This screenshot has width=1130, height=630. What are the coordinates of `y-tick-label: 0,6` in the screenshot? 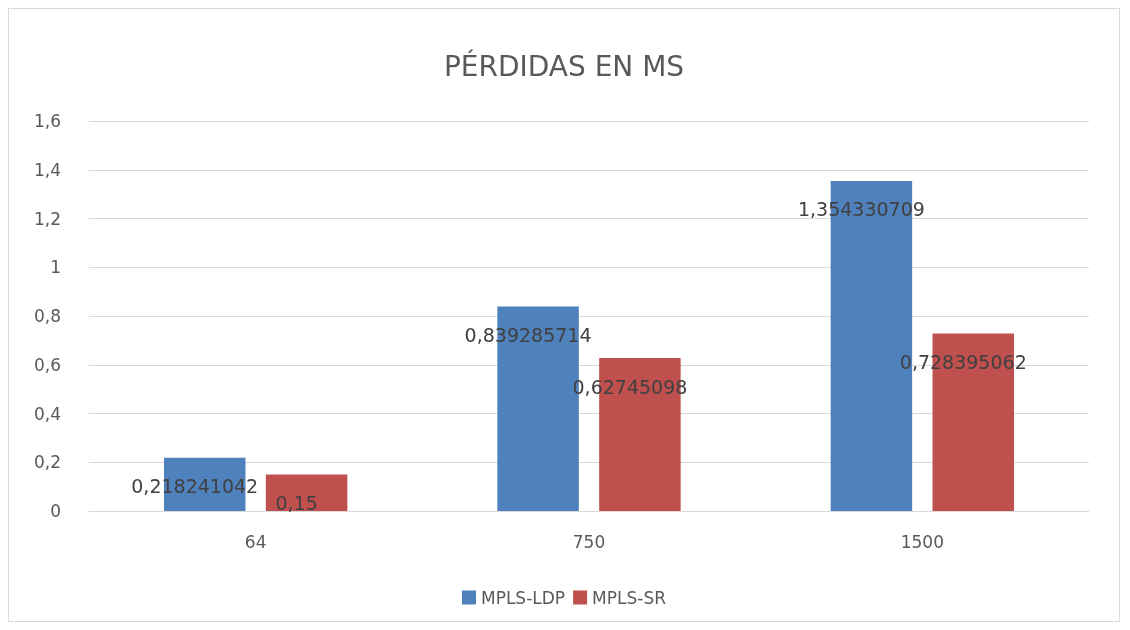 It's located at (47, 364).